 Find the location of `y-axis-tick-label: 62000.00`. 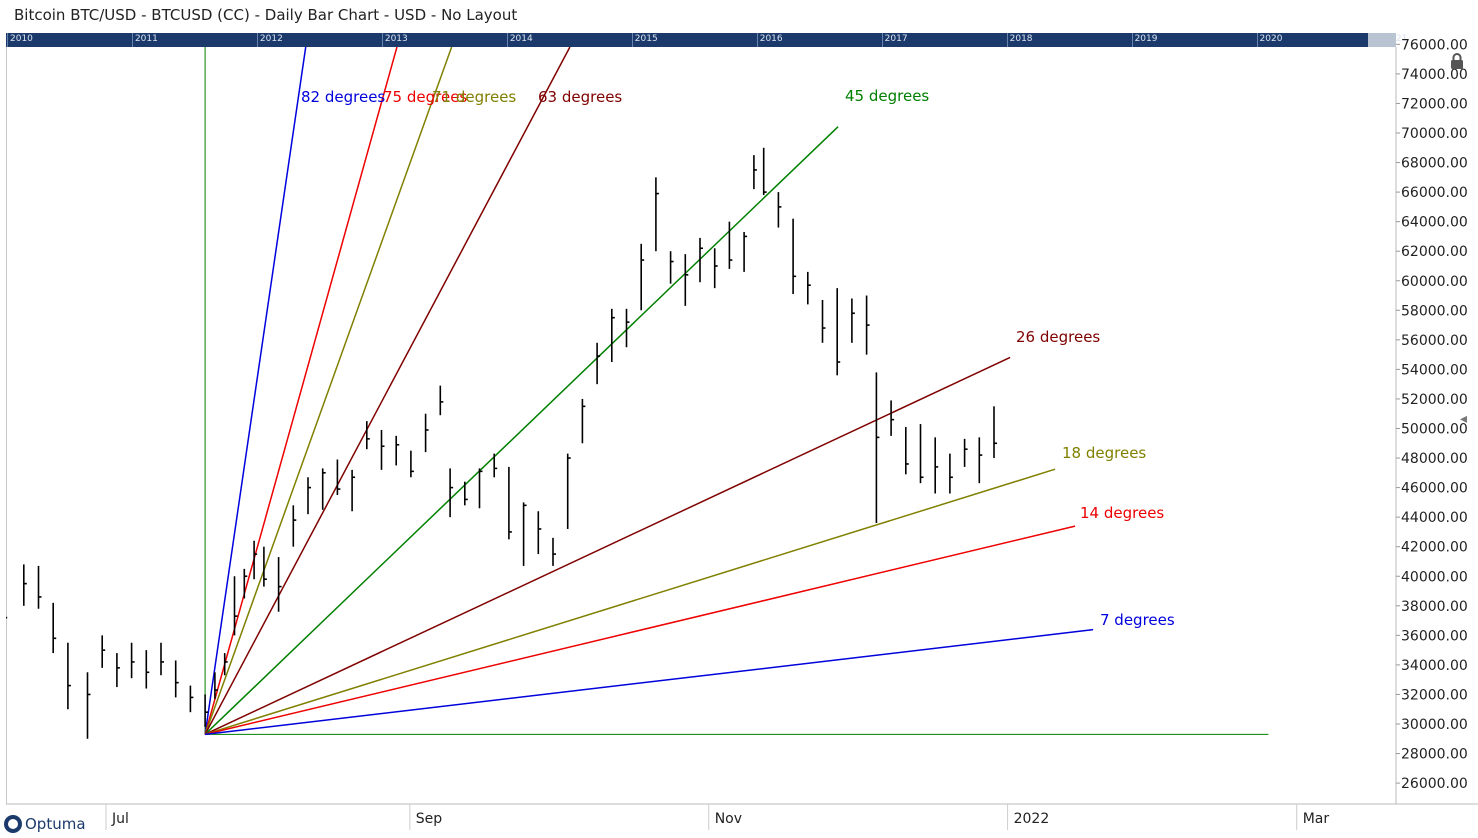

y-axis-tick-label: 62000.00 is located at coordinates (1434, 252).